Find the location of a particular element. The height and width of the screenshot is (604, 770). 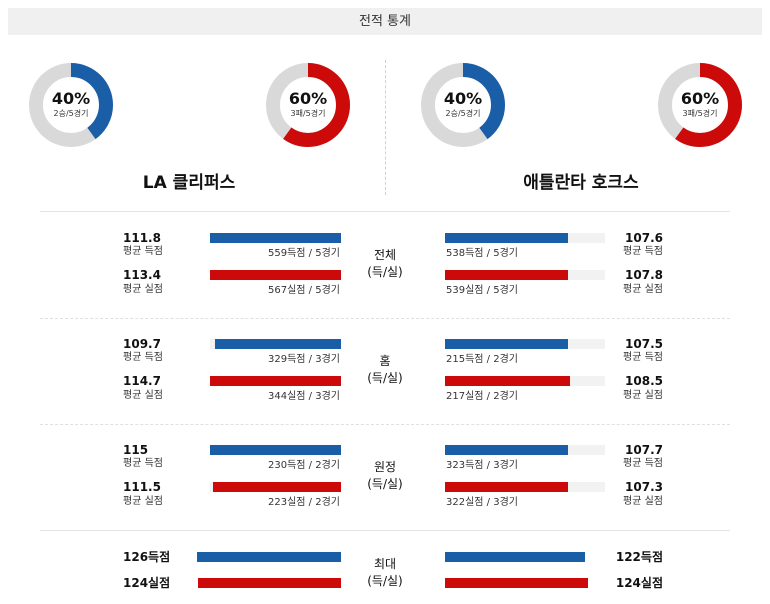

section-title: 홈 is located at coordinates (385, 361).